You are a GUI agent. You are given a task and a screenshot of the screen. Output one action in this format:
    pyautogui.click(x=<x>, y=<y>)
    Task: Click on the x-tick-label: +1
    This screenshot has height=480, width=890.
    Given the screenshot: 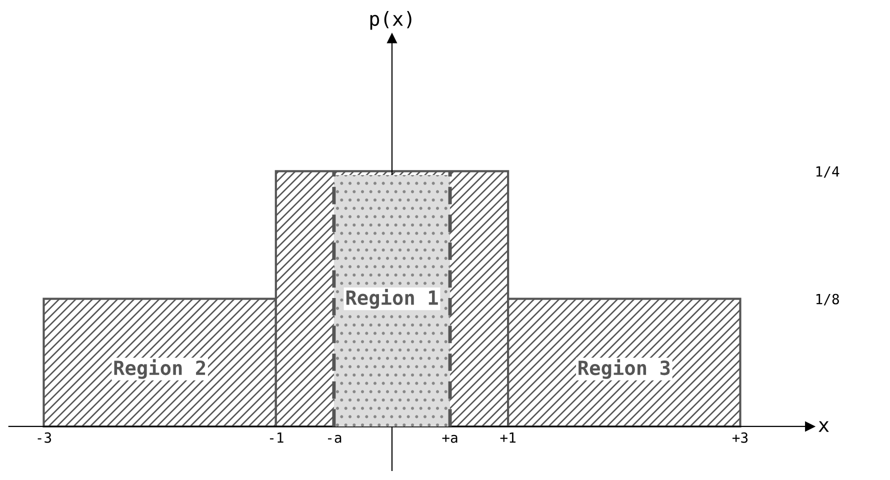 What is the action you would take?
    pyautogui.click(x=508, y=437)
    